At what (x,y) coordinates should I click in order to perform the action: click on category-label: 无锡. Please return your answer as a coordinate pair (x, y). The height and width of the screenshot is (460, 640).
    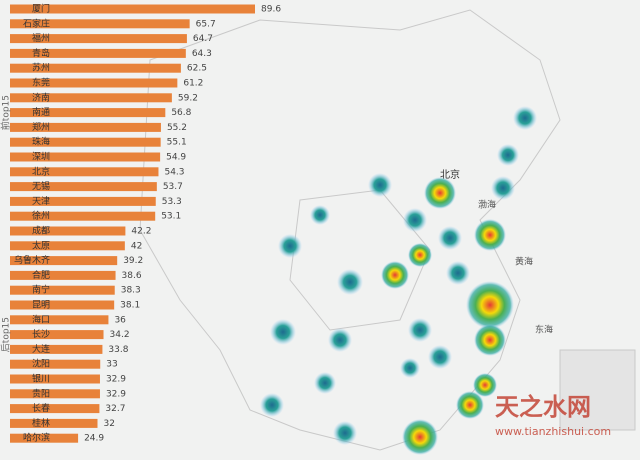
    Looking at the image, I should click on (41, 186).